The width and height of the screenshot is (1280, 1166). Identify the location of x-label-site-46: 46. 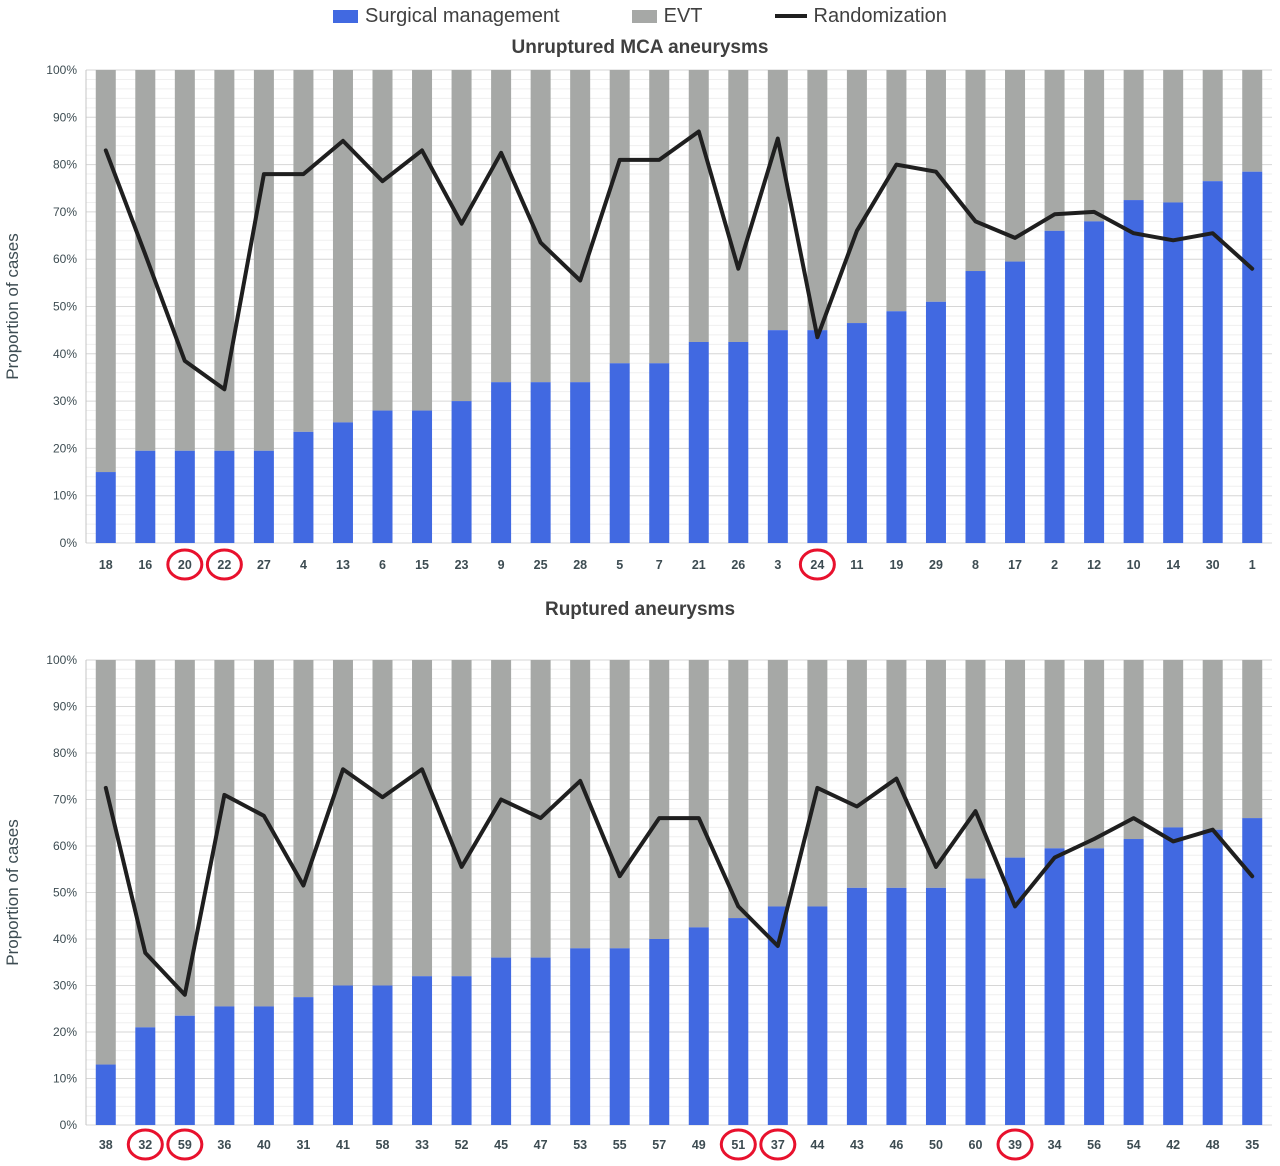
(896, 1145).